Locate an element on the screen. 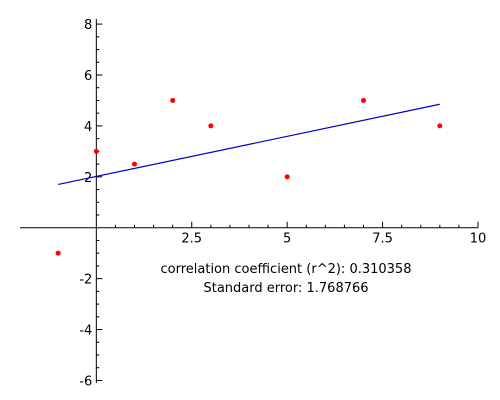 Image resolution: width=500 pixels, height=400 pixels. y-tick-label: -6 is located at coordinates (85, 381).